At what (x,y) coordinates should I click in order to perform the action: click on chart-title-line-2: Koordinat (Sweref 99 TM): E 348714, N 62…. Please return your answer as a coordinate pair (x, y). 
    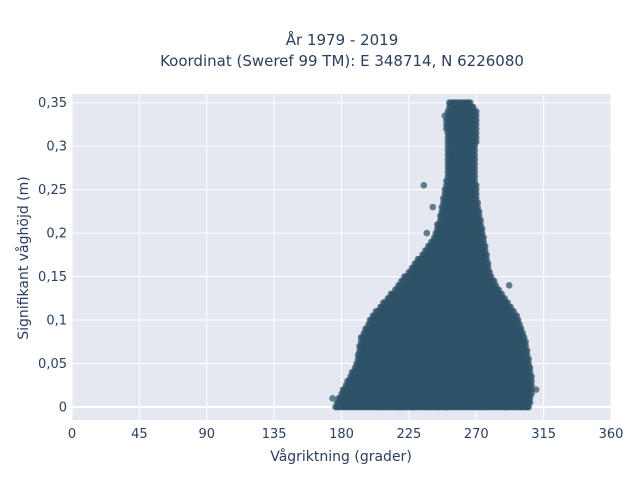
    Looking at the image, I should click on (342, 61).